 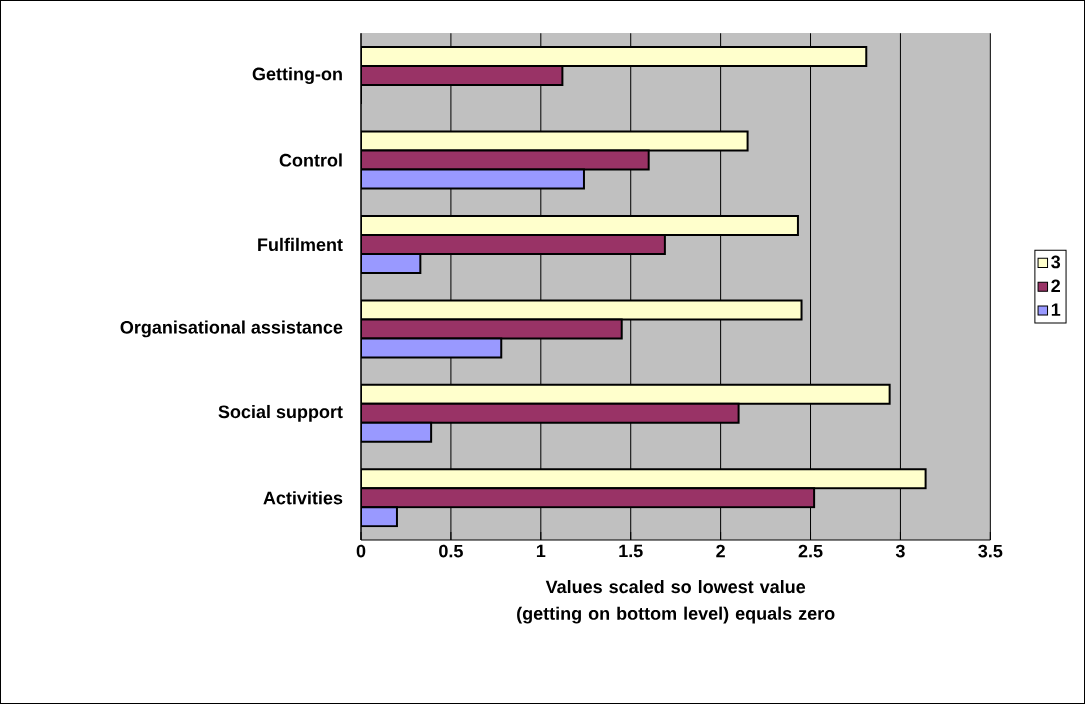 I want to click on y-tick-label: Activities, so click(x=303, y=498).